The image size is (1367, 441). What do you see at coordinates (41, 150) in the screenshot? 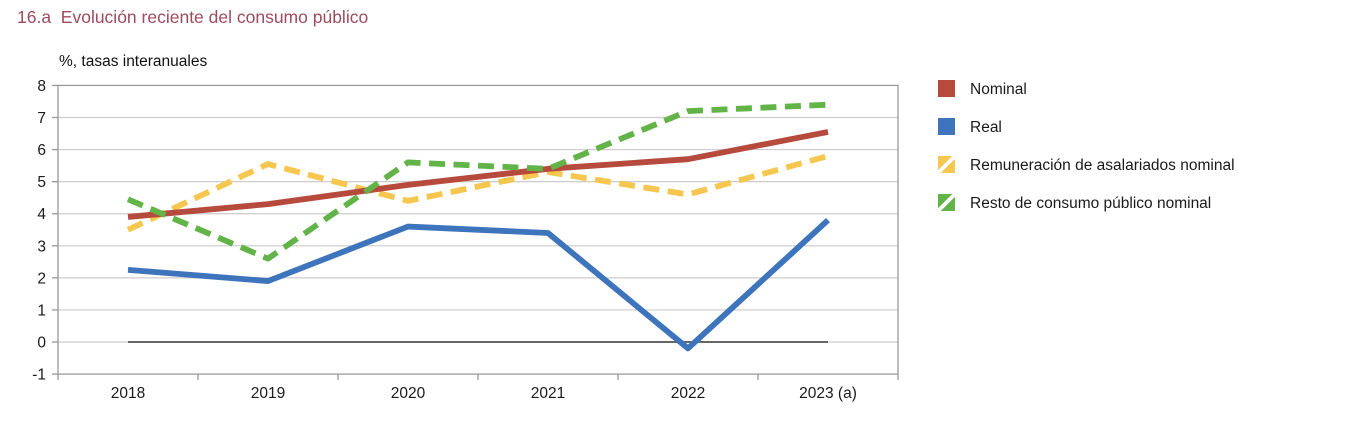
I see `svg-text: 6` at bounding box center [41, 150].